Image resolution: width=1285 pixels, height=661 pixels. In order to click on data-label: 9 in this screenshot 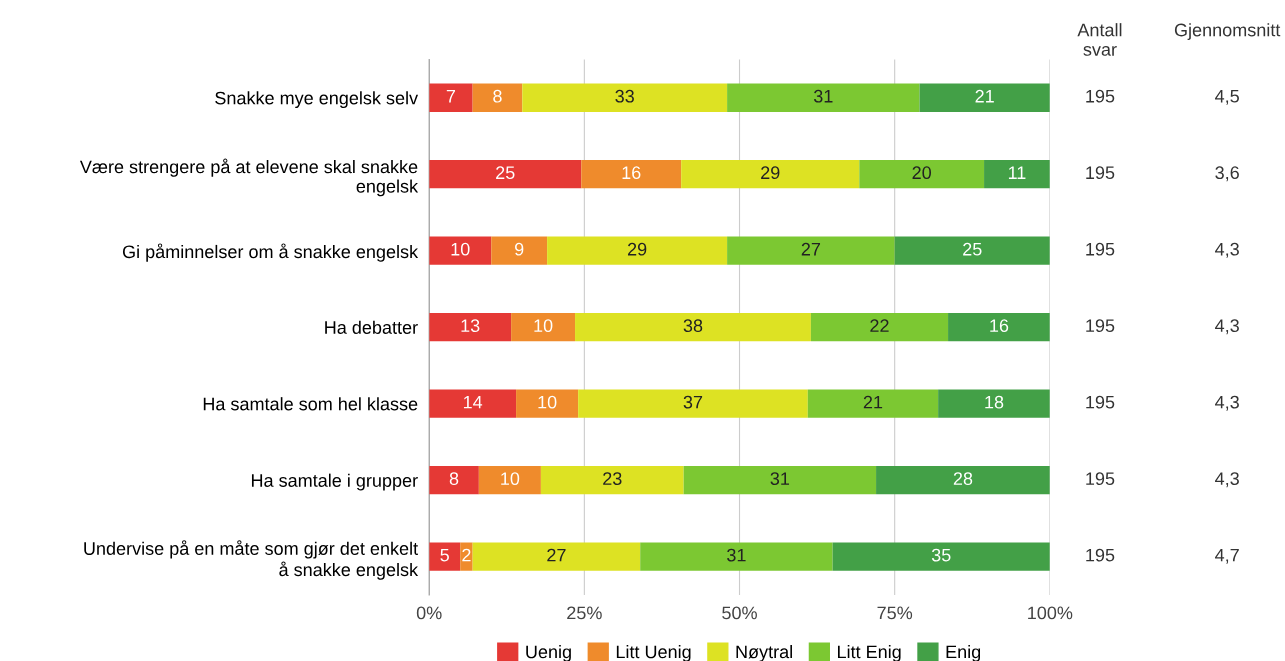, I will do `click(519, 249)`.